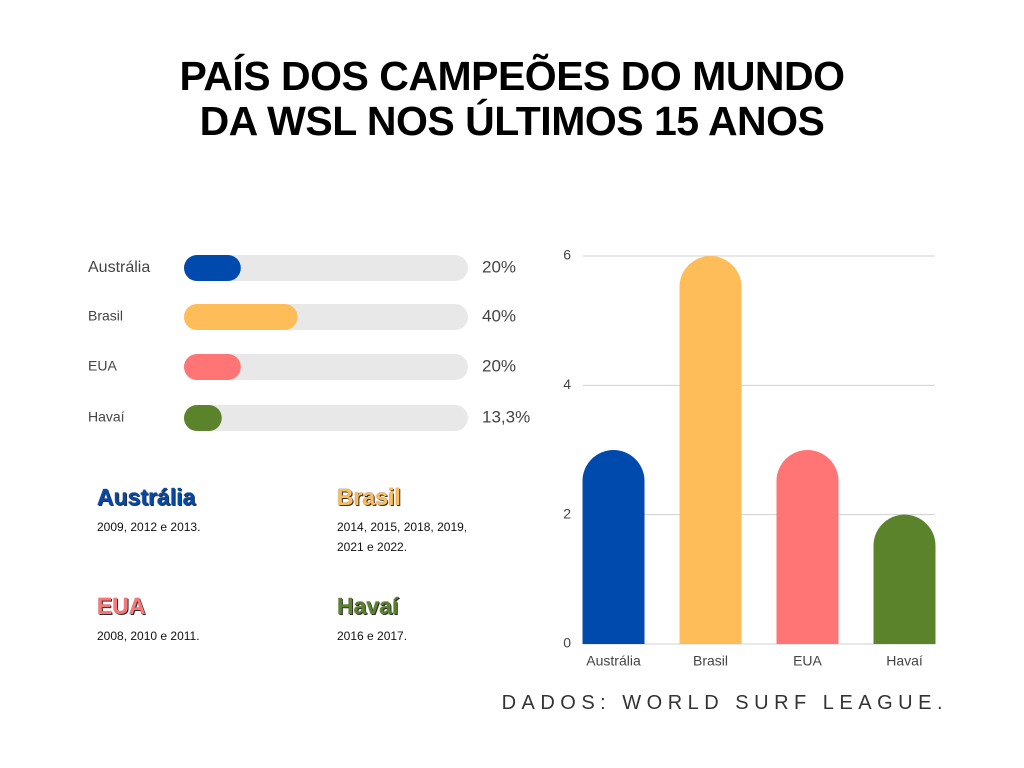  What do you see at coordinates (724, 703) in the screenshot?
I see `source: DADOS: WORLD SURF LEAGUE.` at bounding box center [724, 703].